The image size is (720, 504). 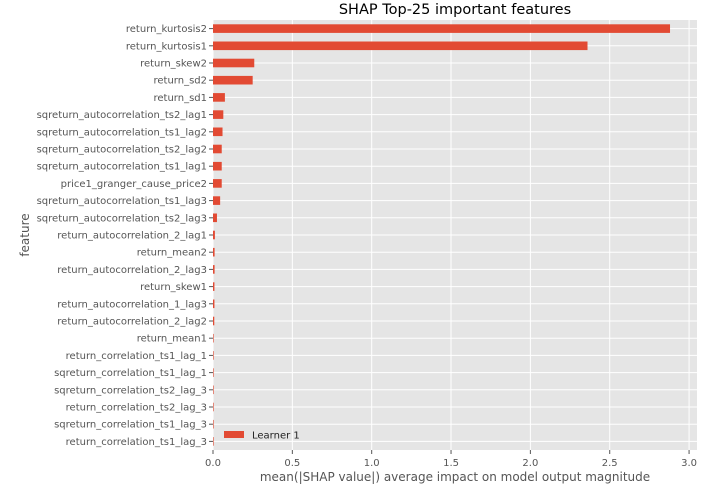 What do you see at coordinates (134, 184) in the screenshot?
I see `y-tick-label: price1_granger_cause_price2` at bounding box center [134, 184].